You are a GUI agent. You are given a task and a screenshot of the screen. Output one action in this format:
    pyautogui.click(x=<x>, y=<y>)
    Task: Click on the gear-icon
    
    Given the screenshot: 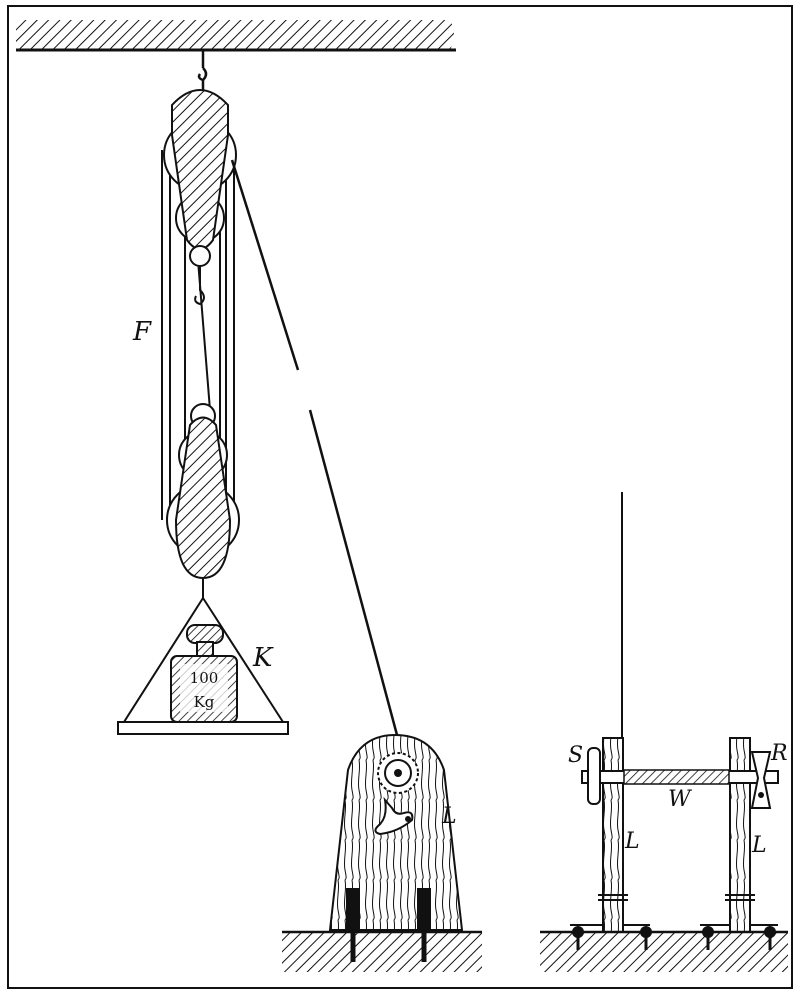 What is the action you would take?
    pyautogui.click(x=398, y=773)
    